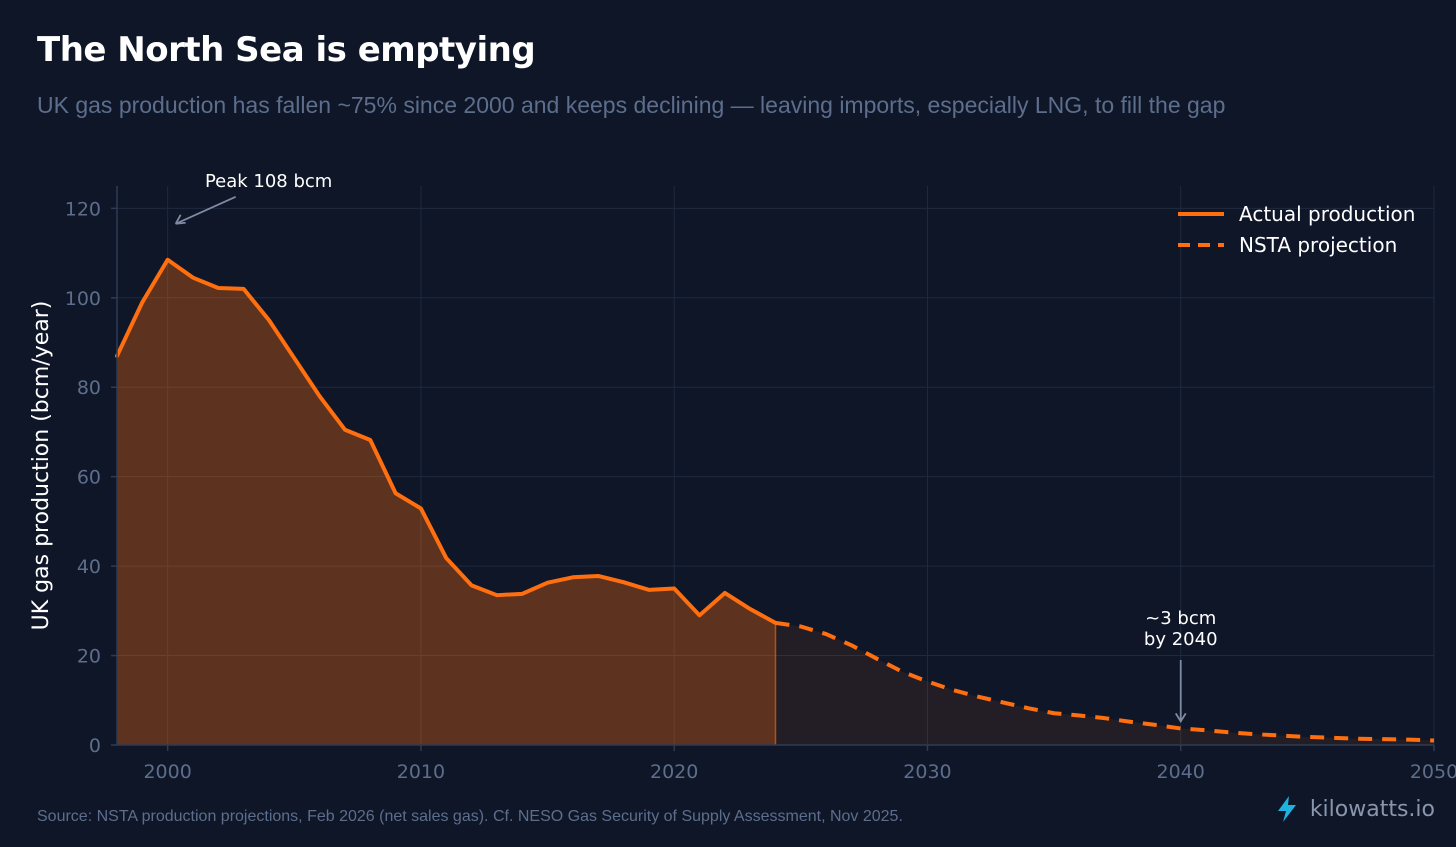  I want to click on x-tick-label: 2000, so click(167, 772).